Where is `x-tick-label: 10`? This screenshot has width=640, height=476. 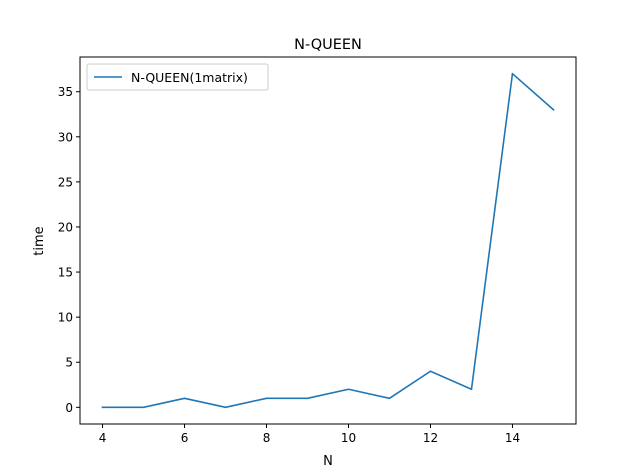 x-tick-label: 10 is located at coordinates (348, 438).